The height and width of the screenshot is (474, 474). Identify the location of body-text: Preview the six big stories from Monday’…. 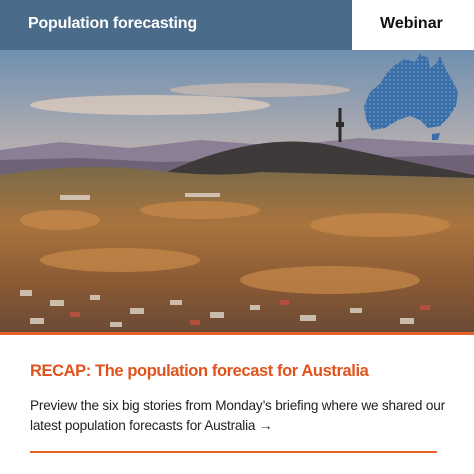
(237, 415).